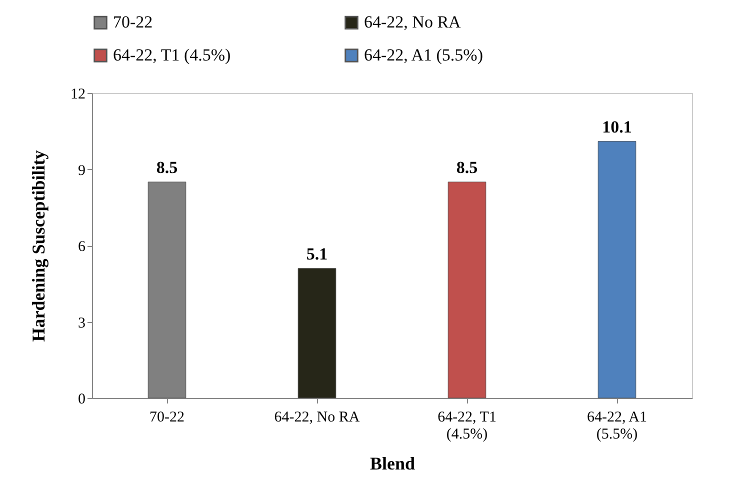  What do you see at coordinates (172, 55) in the screenshot?
I see `legend-label: 64-22, T1 (4.5%)` at bounding box center [172, 55].